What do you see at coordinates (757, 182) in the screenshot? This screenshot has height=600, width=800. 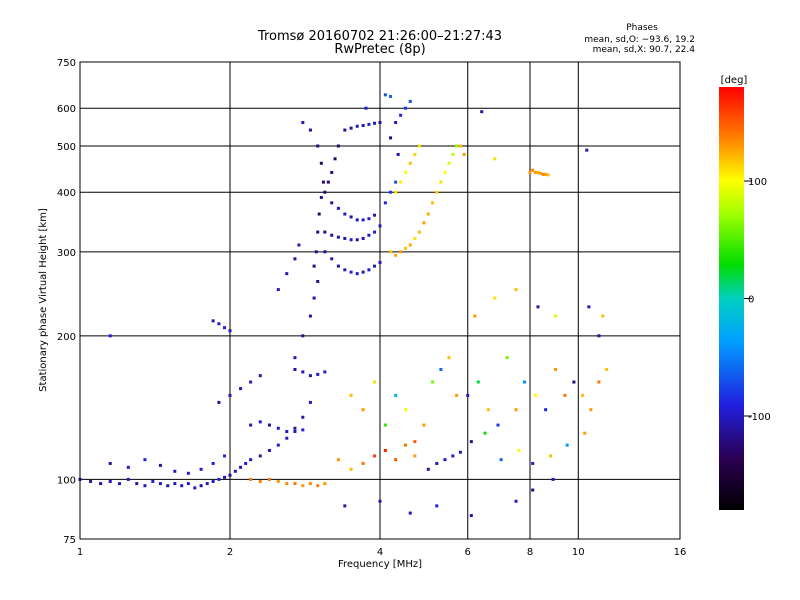 I see `colorbar-tick-label: 100` at bounding box center [757, 182].